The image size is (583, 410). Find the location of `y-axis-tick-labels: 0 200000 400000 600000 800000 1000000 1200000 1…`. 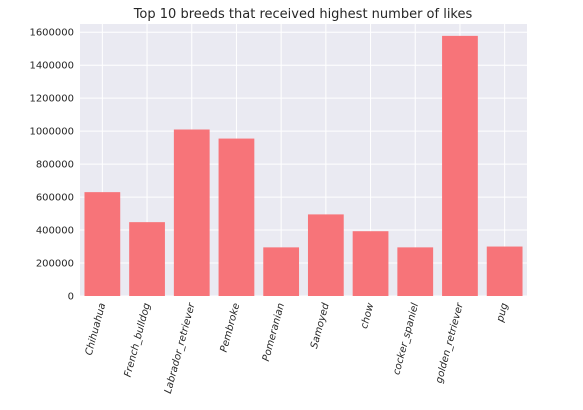

y-axis-tick-labels: 0 200000 400000 600000 800000 1000000 1200000 1… is located at coordinates (51, 165).